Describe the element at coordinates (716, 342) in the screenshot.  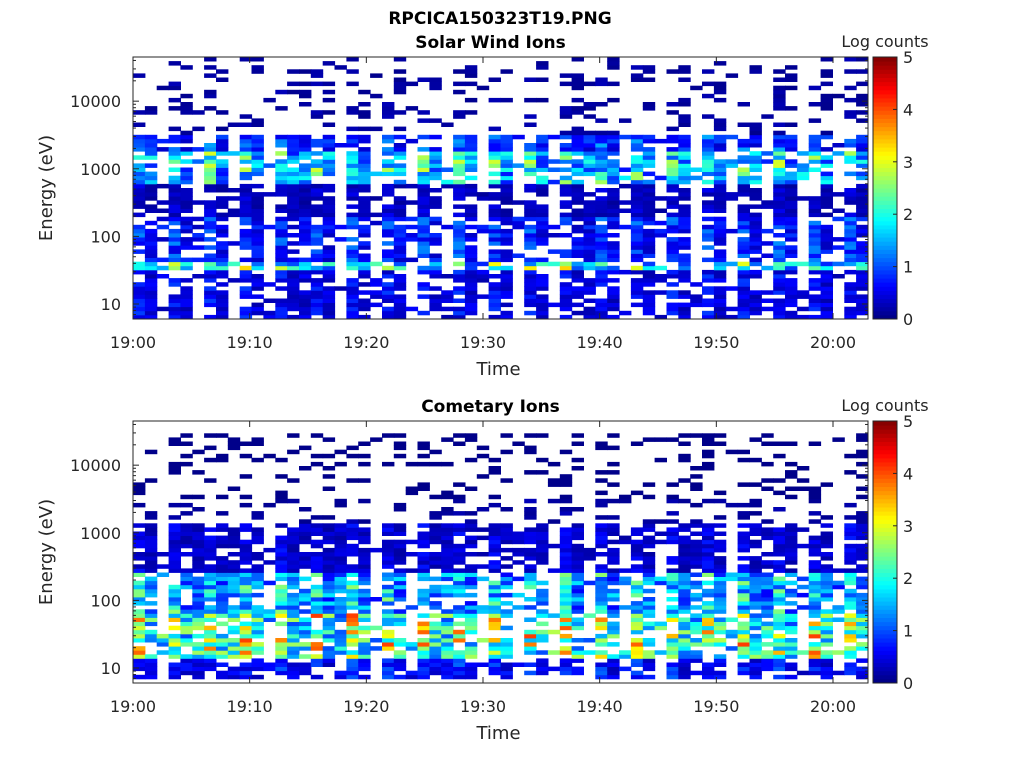
I see `x-tick-label: 19:50` at that location.